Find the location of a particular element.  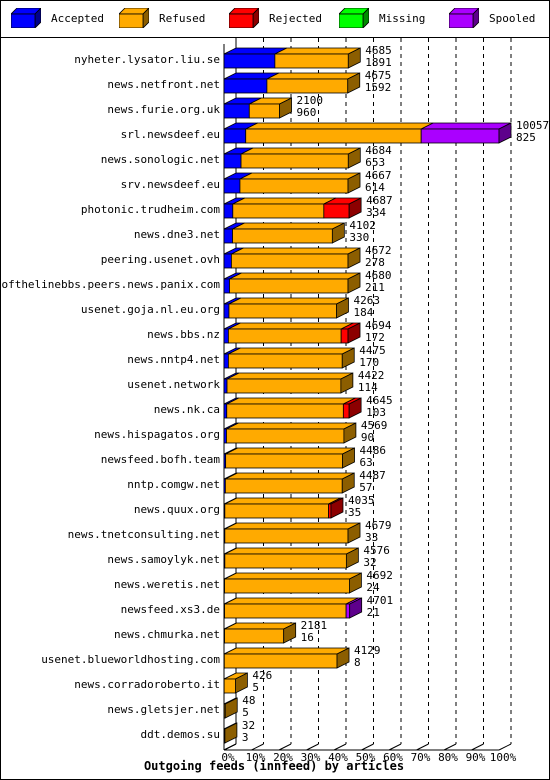

accepted-label: 35 is located at coordinates (354, 512).